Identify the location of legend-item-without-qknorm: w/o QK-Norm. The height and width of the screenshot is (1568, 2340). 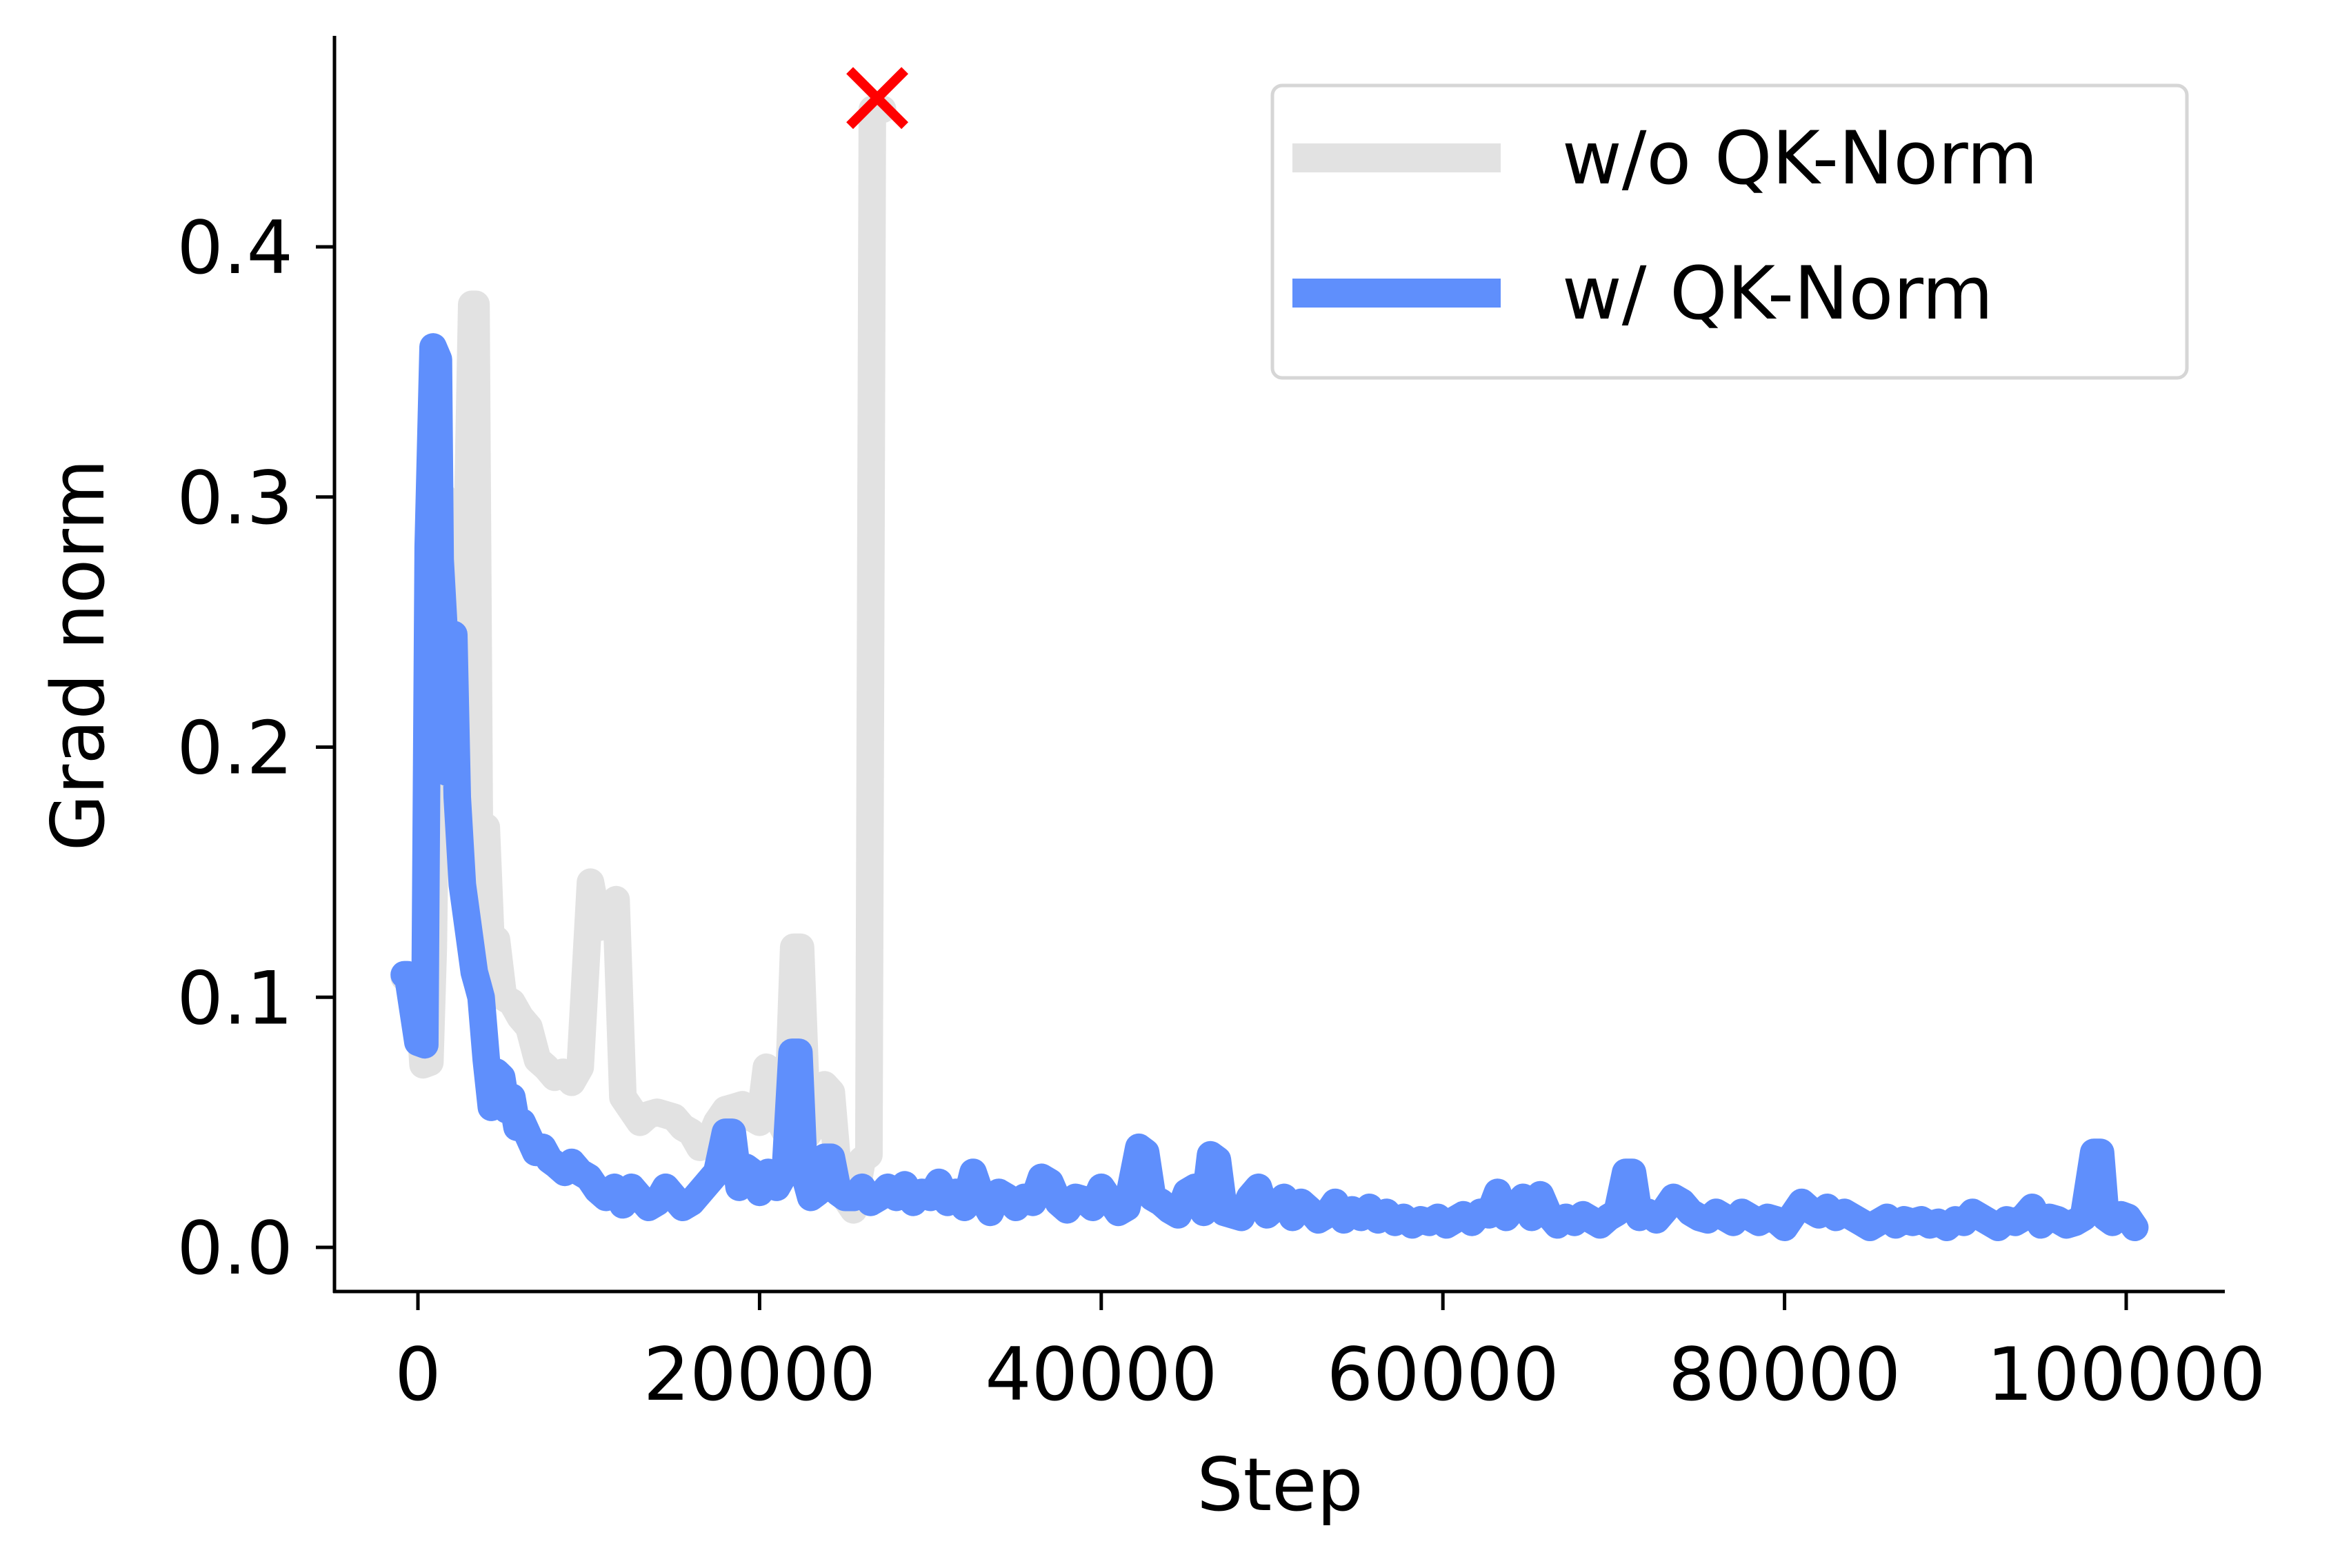
(1665, 158).